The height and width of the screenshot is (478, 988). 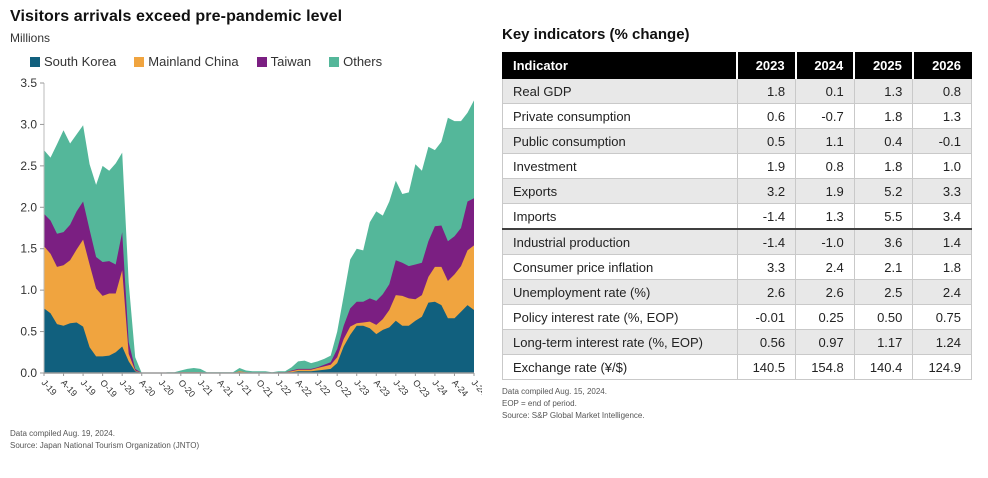 I want to click on indicator-label: Industrial production, so click(x=620, y=241).